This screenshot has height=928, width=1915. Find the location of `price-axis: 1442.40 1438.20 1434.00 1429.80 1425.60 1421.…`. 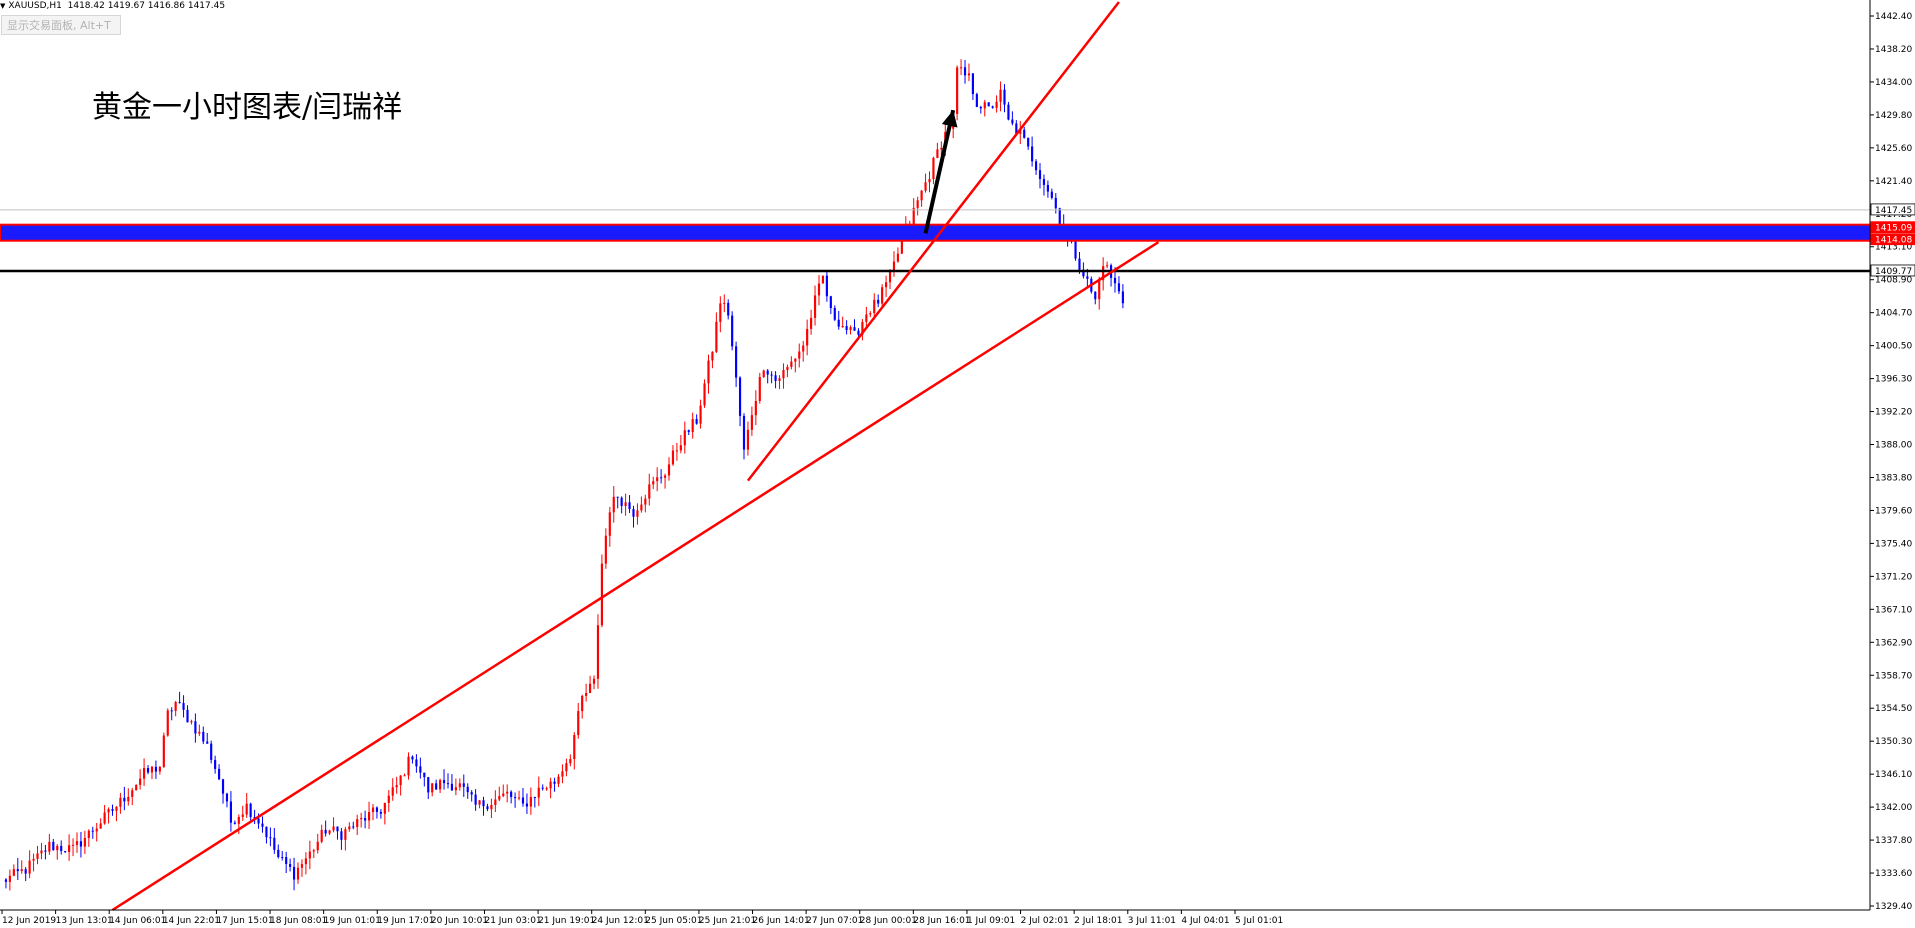

price-axis: 1442.40 1438.20 1434.00 1429.80 1425.60 1421.… is located at coordinates (1890, 456).